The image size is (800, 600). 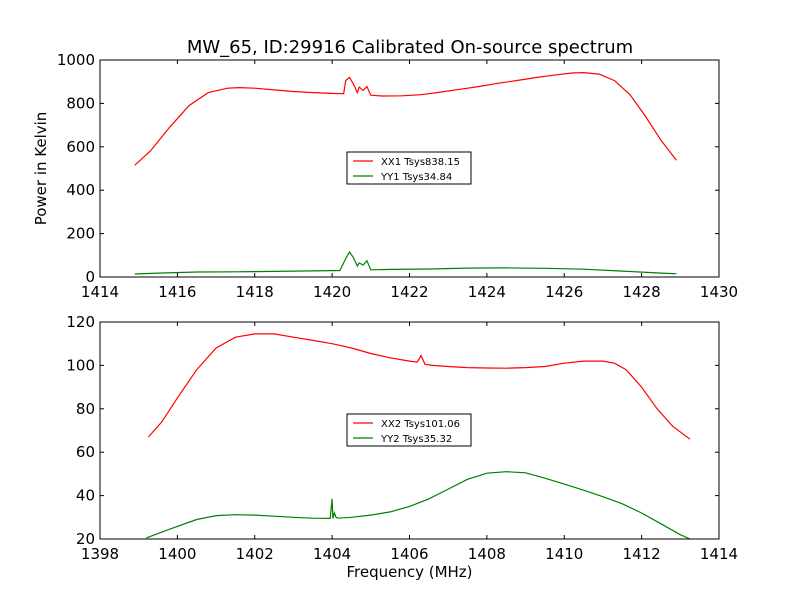 What do you see at coordinates (255, 292) in the screenshot?
I see `x-tick-label-0-2: 1418` at bounding box center [255, 292].